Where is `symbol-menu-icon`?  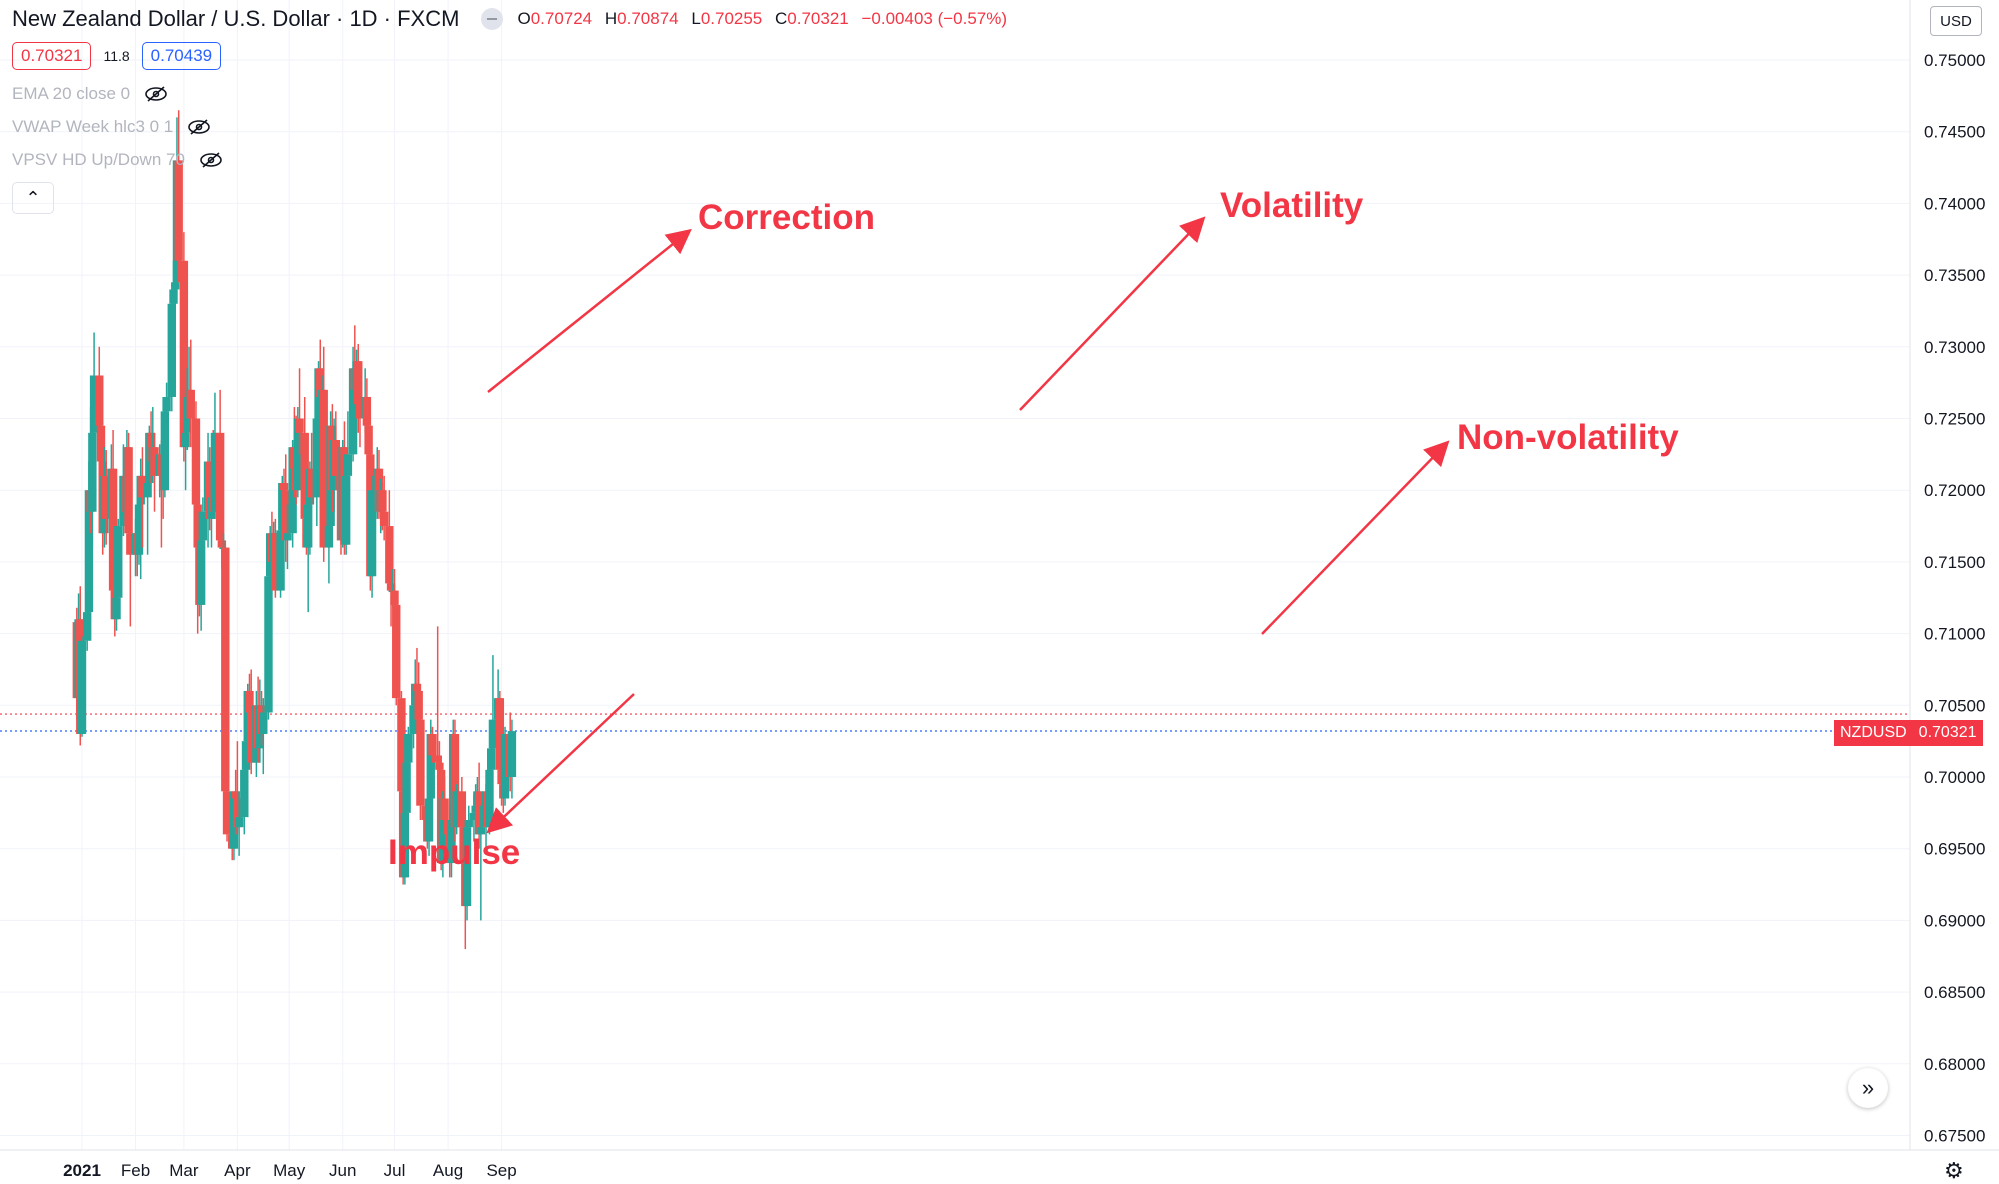
symbol-menu-icon is located at coordinates (492, 19).